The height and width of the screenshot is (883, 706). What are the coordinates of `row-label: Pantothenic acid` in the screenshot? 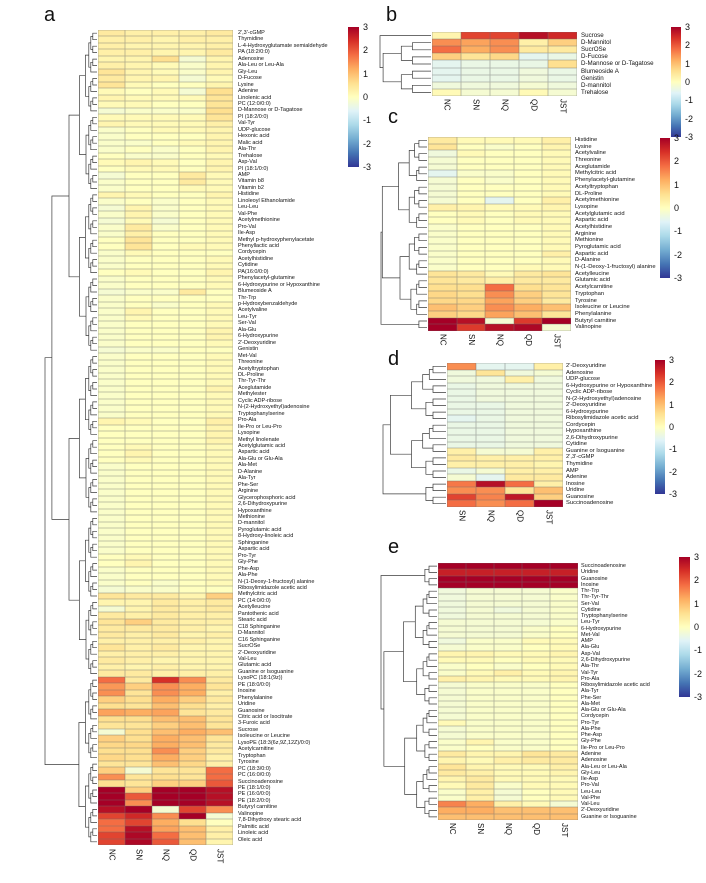 It's located at (258, 613).